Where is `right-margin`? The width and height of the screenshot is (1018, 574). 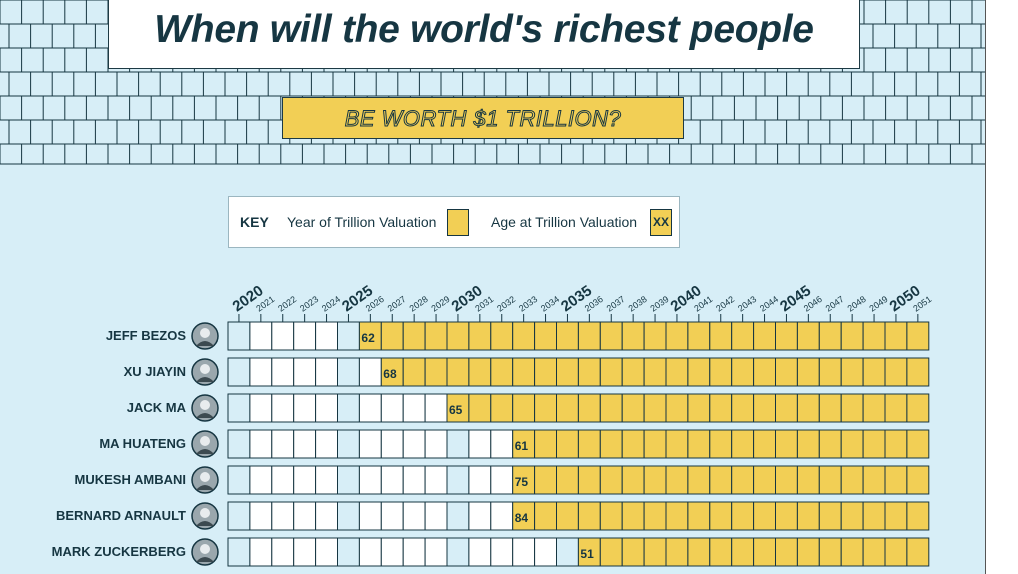
right-margin is located at coordinates (1002, 287).